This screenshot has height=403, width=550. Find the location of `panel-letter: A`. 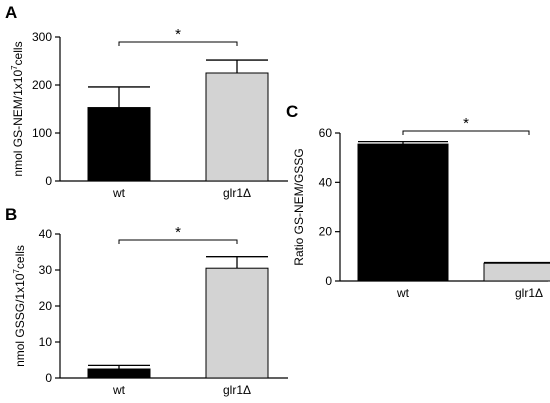

panel-letter: A is located at coordinates (11, 12).